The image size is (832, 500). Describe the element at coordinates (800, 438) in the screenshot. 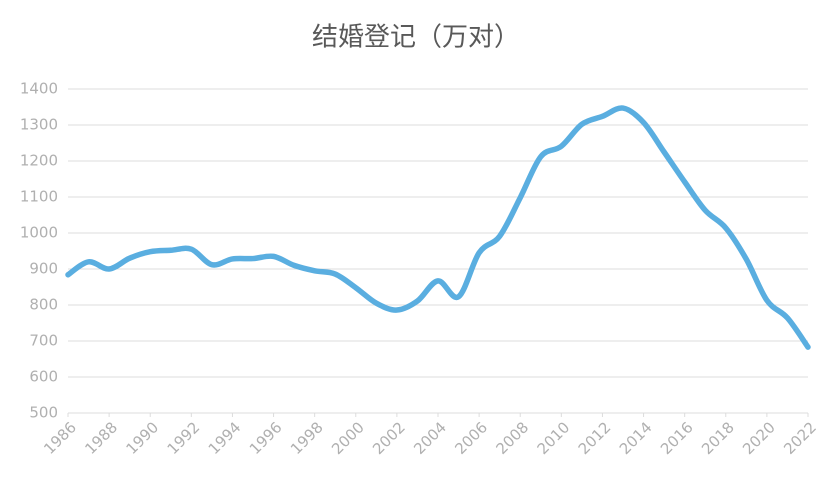

I see `x-tick-label: 2022` at that location.